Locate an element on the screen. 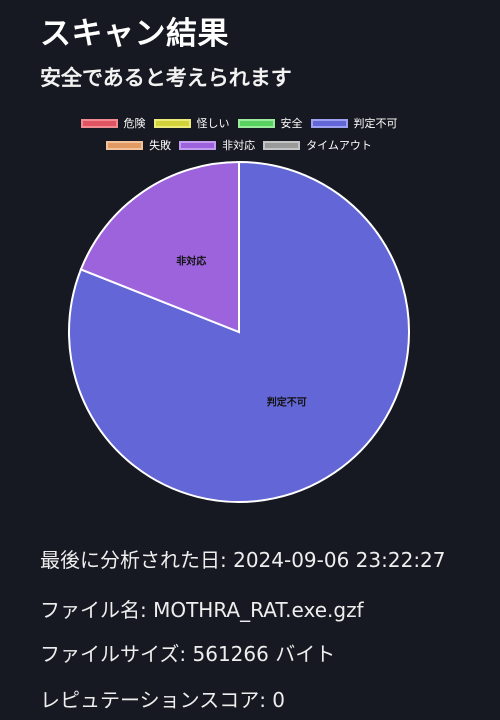 The image size is (500, 720). pie-label-0: 判定不可 is located at coordinates (287, 401).